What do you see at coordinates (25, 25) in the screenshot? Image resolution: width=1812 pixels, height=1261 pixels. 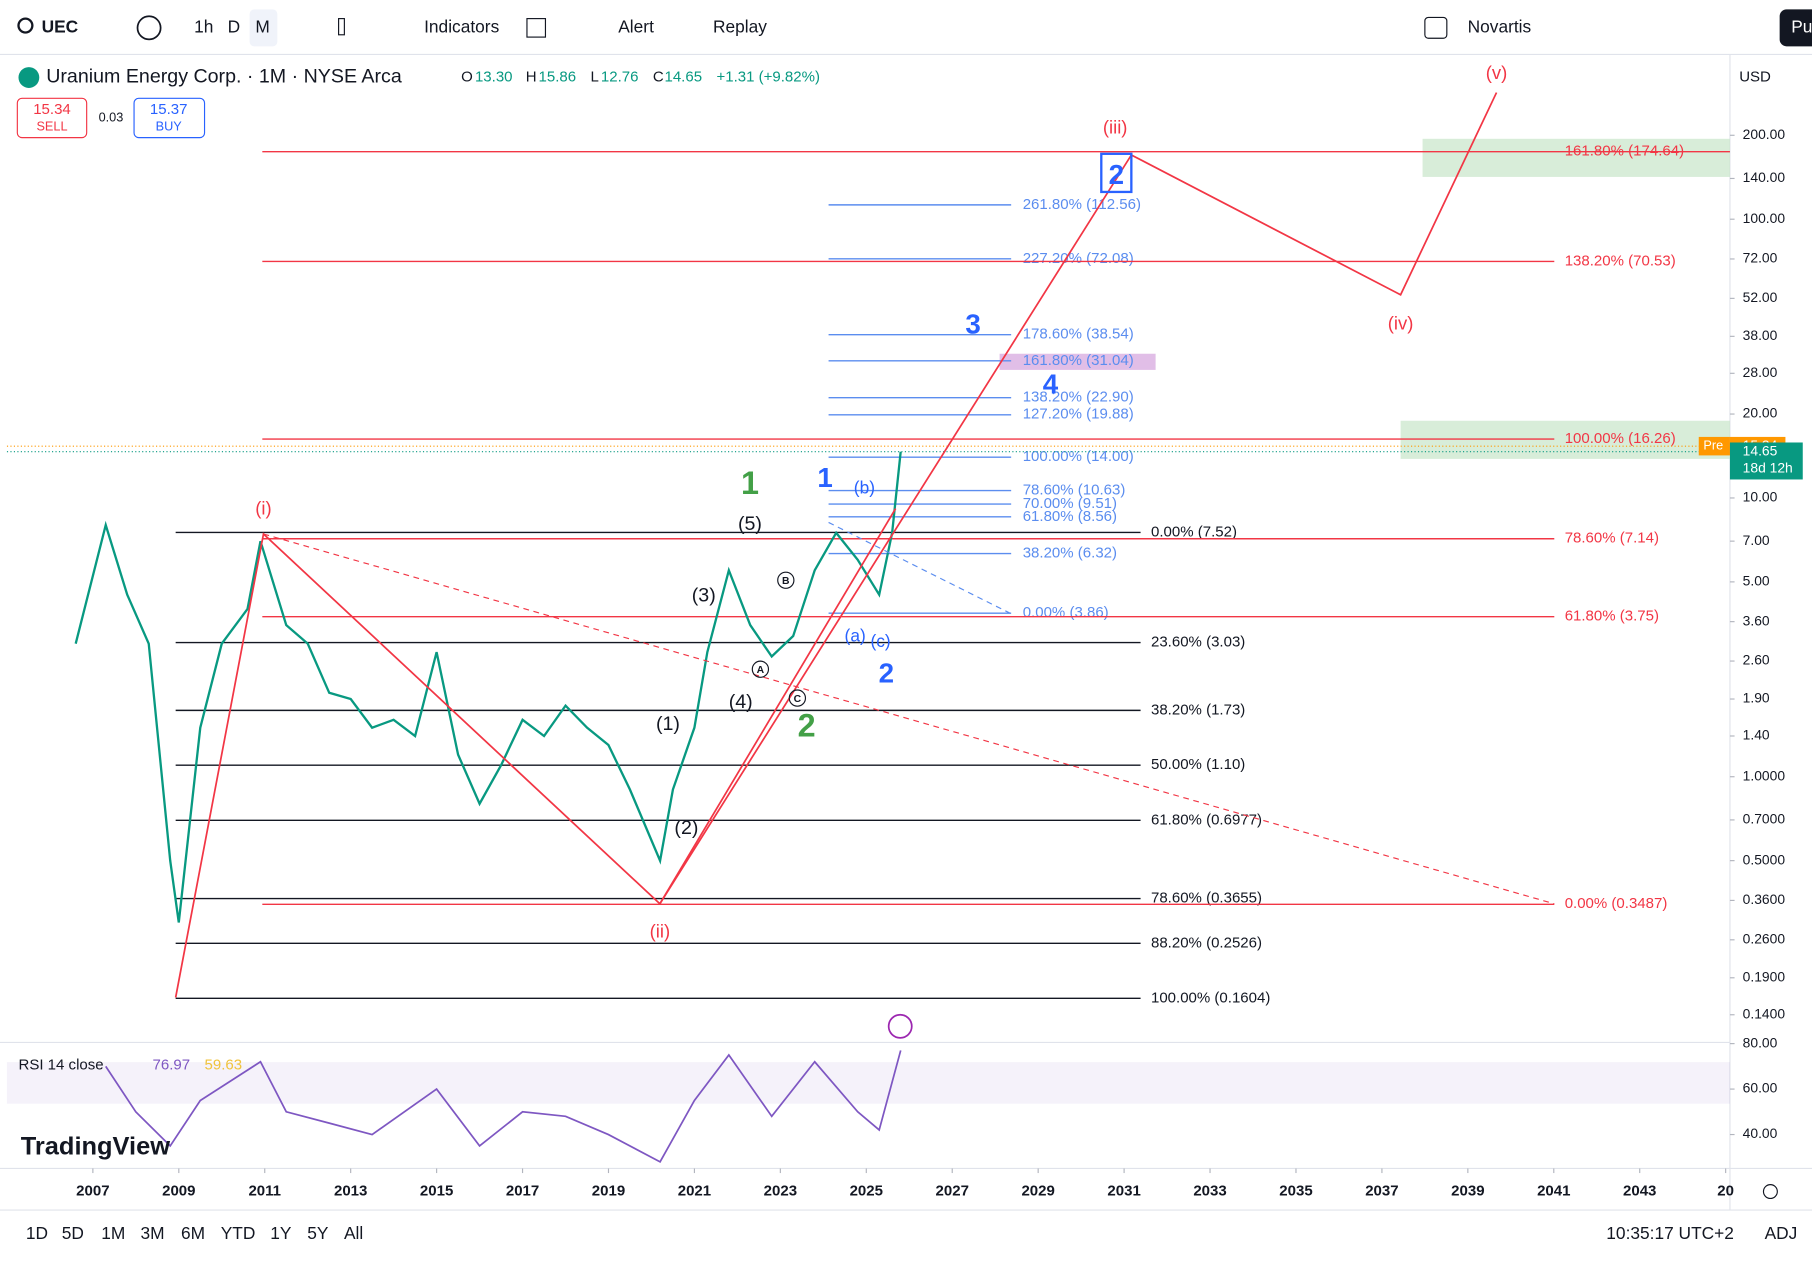 I see `search-icon` at bounding box center [25, 25].